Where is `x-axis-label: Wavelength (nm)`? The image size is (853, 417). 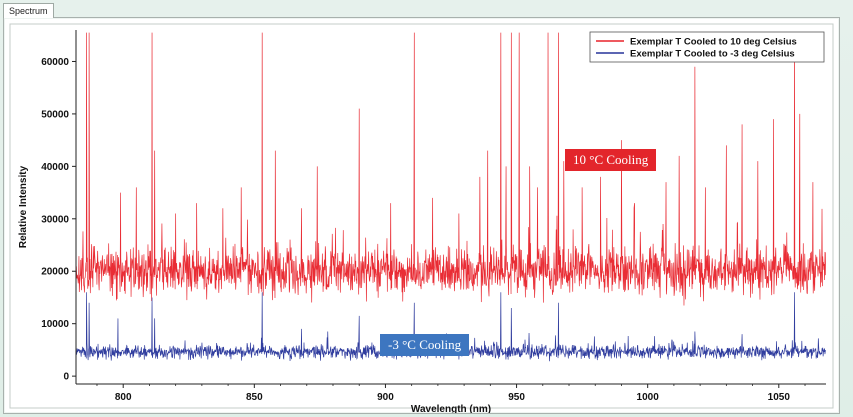 x-axis-label: Wavelength (nm) is located at coordinates (451, 408).